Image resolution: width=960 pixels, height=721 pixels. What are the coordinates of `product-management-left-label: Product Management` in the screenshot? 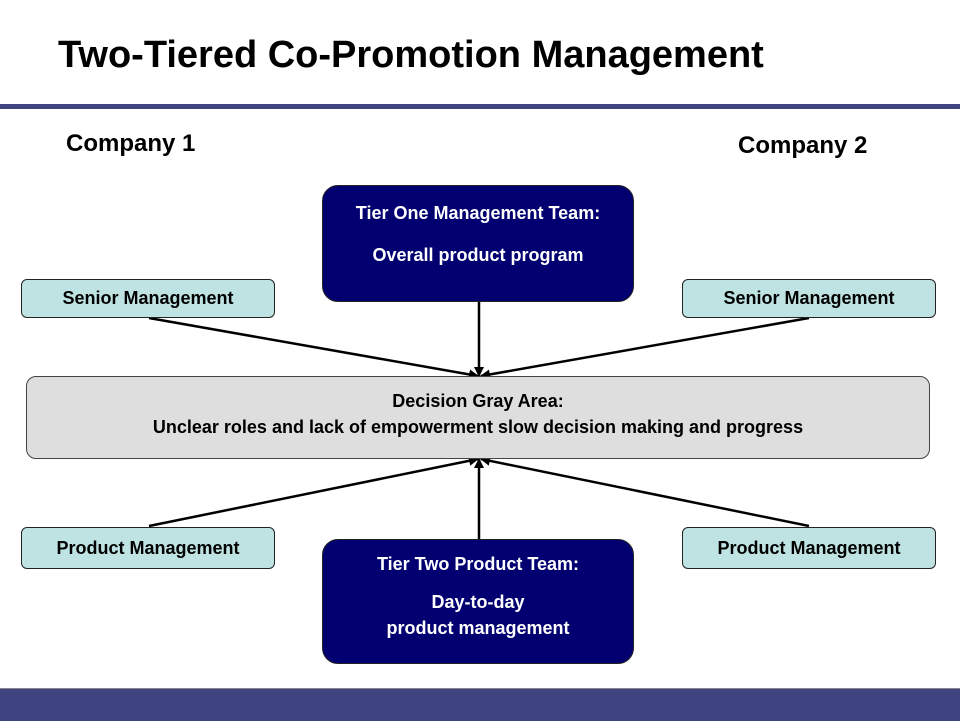 It's located at (148, 547).